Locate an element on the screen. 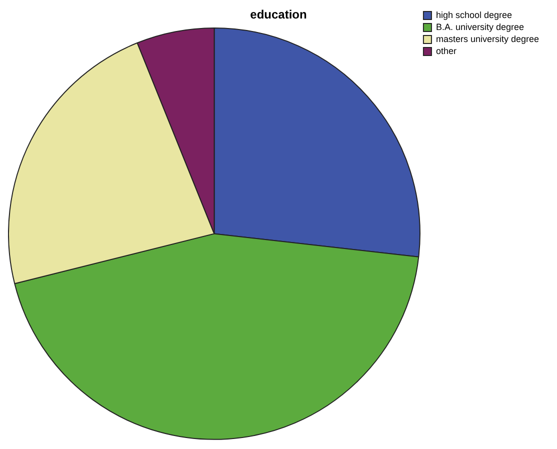 The image size is (557, 449). legend-label: masters university degree is located at coordinates (488, 39).